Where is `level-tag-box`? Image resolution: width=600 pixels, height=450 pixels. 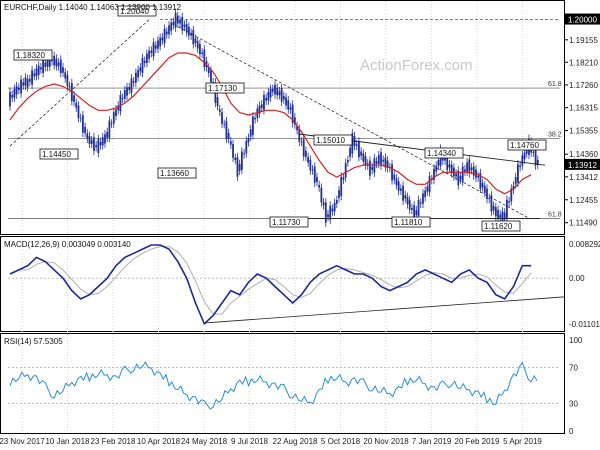 level-tag-box is located at coordinates (582, 19).